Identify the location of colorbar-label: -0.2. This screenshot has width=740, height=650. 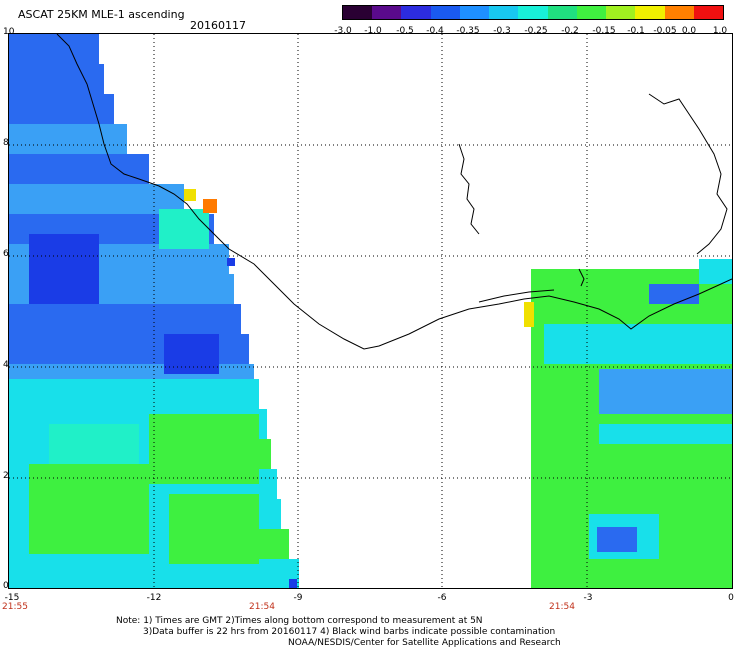
(570, 31).